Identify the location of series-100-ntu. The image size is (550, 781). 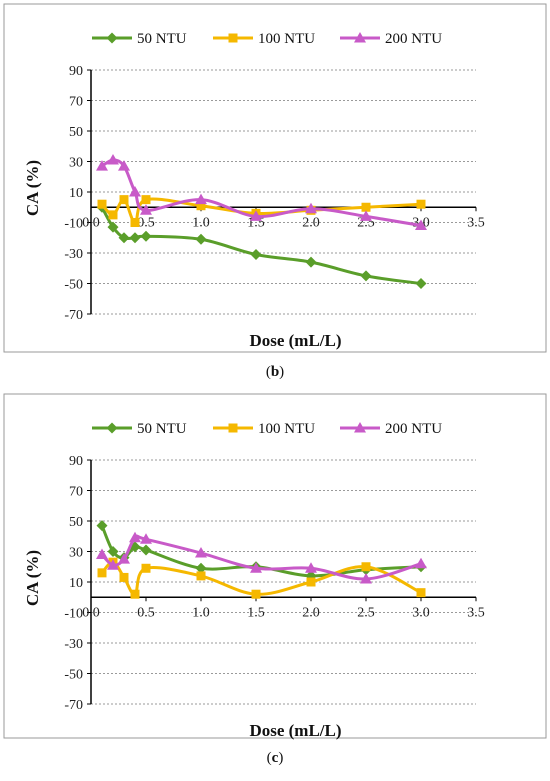
(261, 578).